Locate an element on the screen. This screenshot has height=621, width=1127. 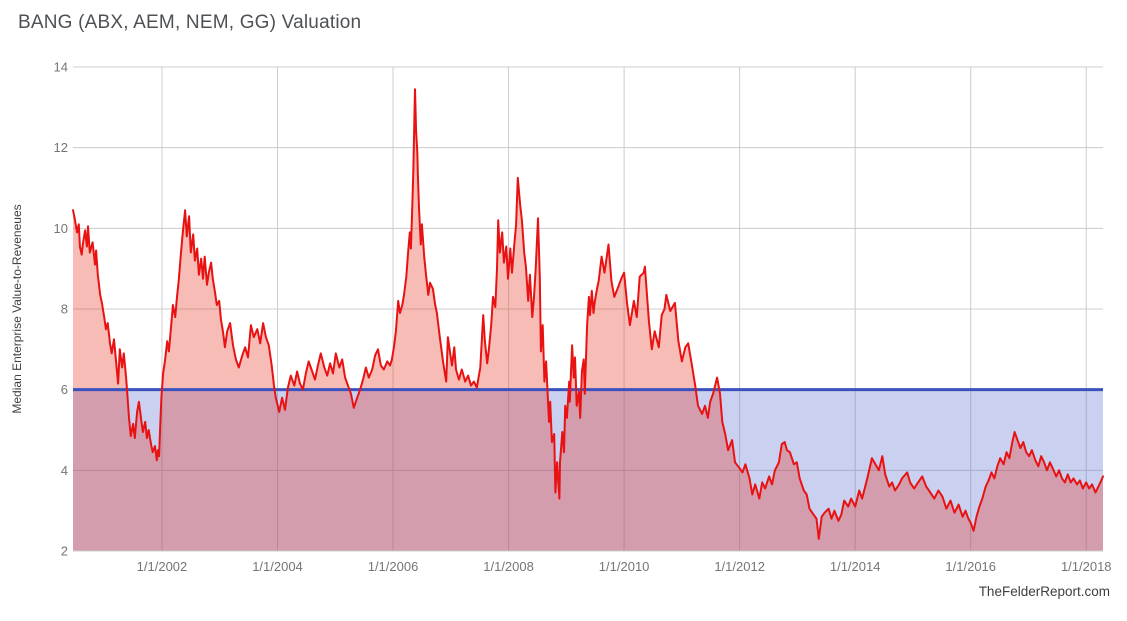
x-tick-label: 1/1/2002 is located at coordinates (162, 566).